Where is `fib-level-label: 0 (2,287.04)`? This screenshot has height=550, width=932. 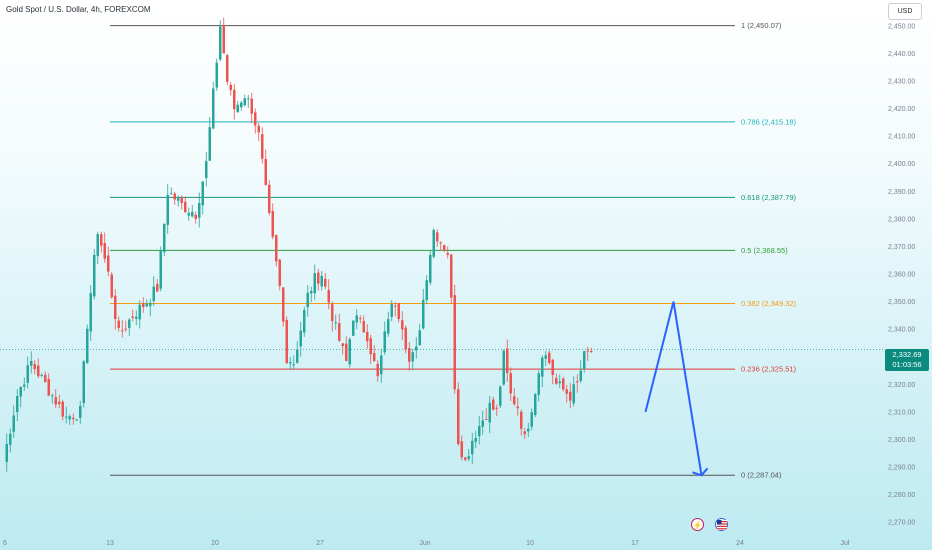
fib-level-label: 0 (2,287.04) is located at coordinates (761, 475).